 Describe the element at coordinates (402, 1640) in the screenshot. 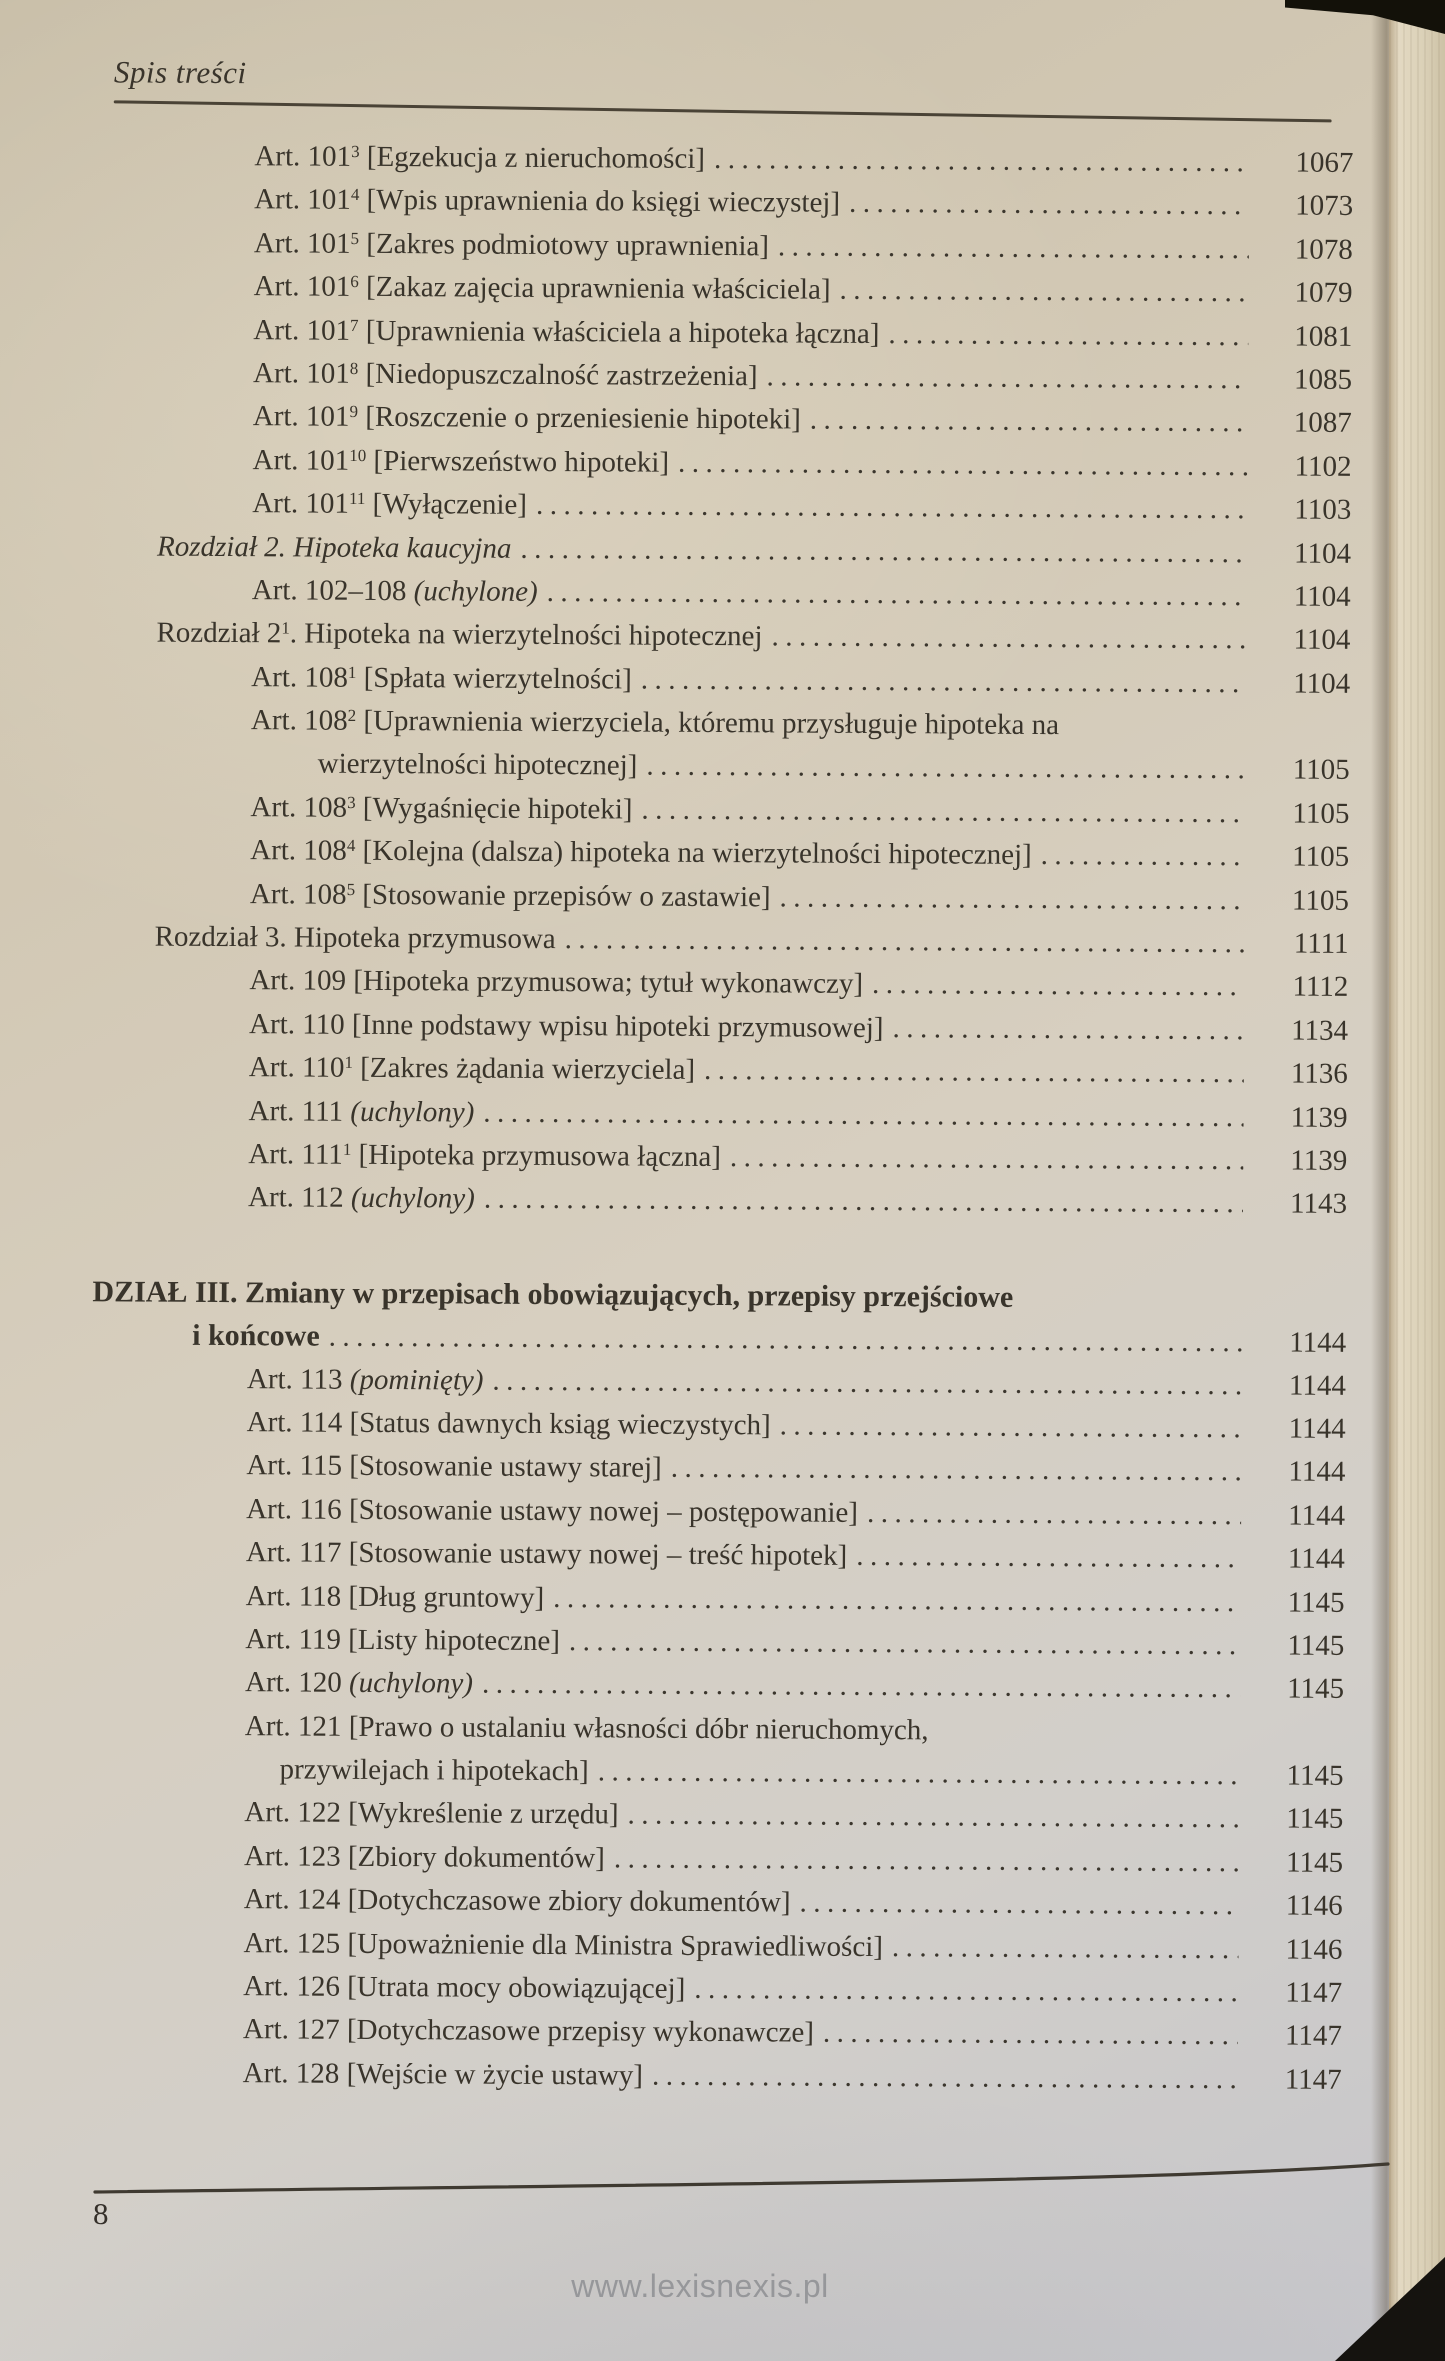

I see `entry-text: Art. 119 [Listy hipoteczne]` at that location.